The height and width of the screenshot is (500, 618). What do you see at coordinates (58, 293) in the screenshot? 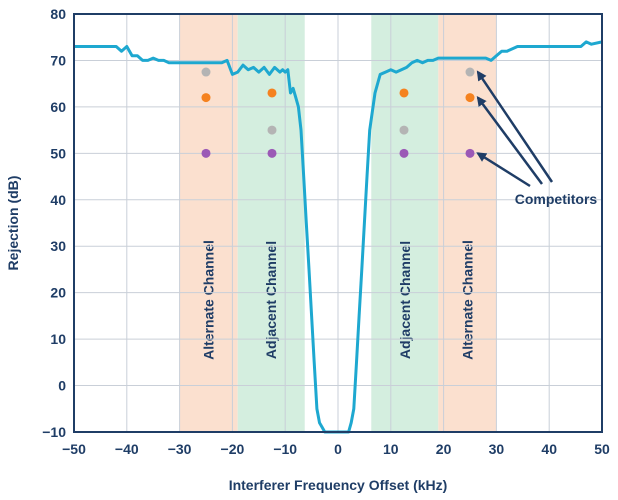
I see `y-tick-label-3: 20` at bounding box center [58, 293].